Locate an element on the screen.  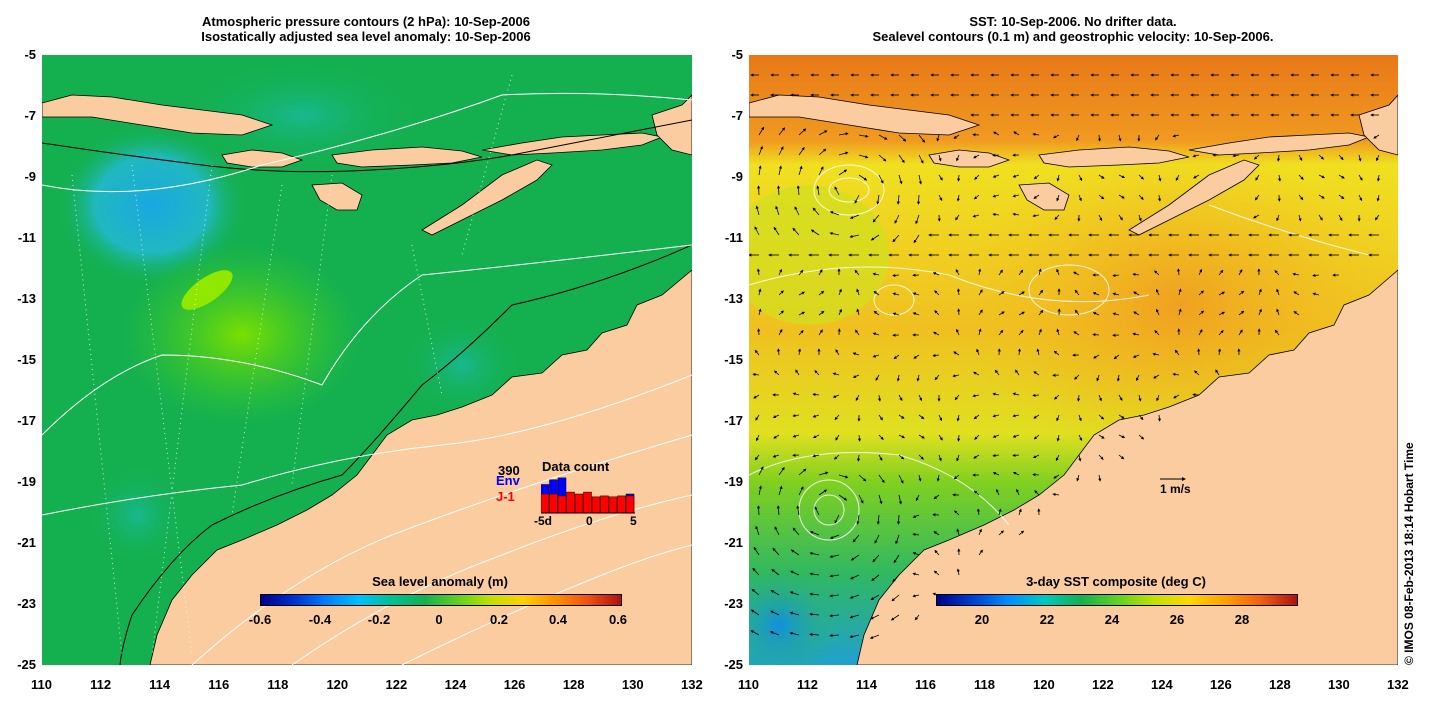
latitude-tick-label: -9 is located at coordinates (30, 176).